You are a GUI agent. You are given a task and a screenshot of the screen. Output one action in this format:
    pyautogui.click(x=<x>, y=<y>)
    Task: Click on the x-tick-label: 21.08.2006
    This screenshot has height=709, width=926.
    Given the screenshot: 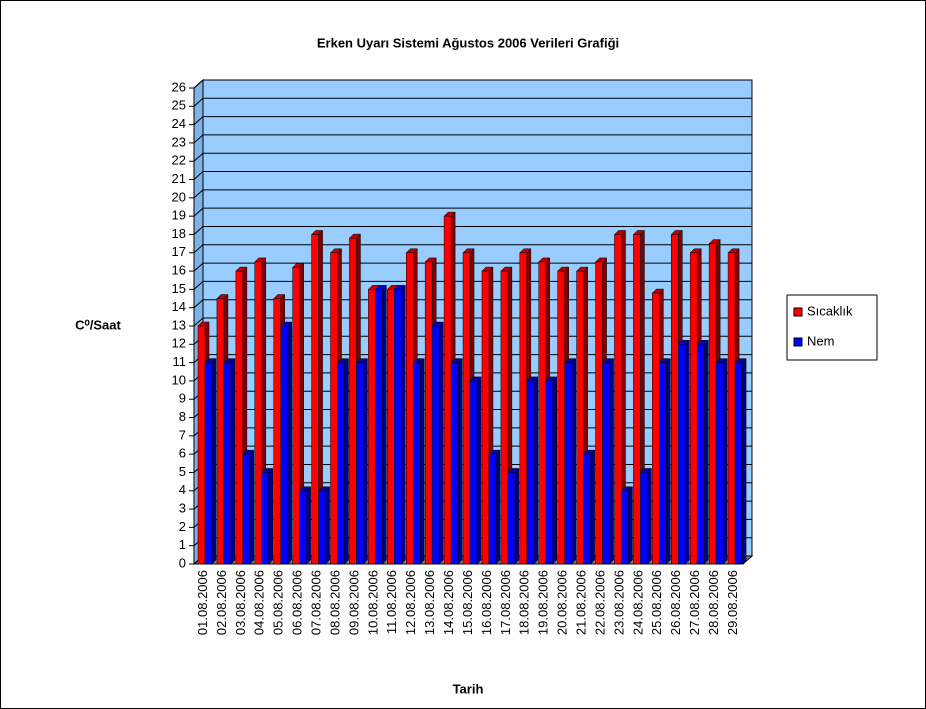 What is the action you would take?
    pyautogui.click(x=581, y=602)
    